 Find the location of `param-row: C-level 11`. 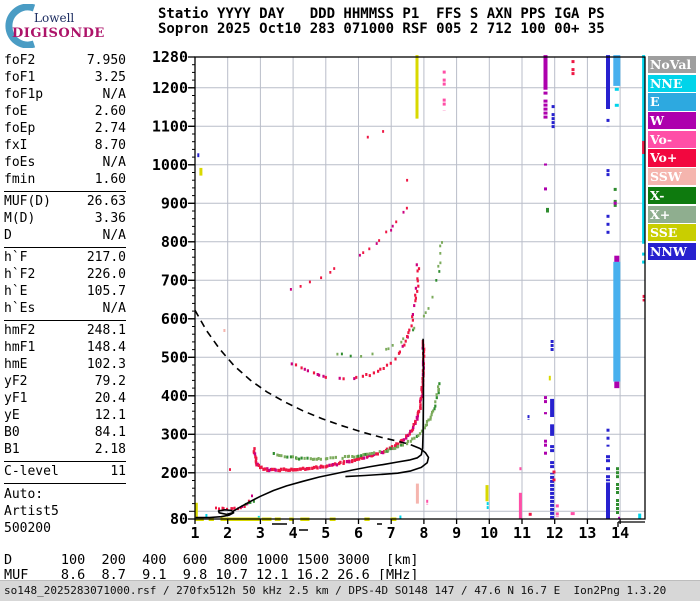

param-row: C-level 11 is located at coordinates (65, 472).